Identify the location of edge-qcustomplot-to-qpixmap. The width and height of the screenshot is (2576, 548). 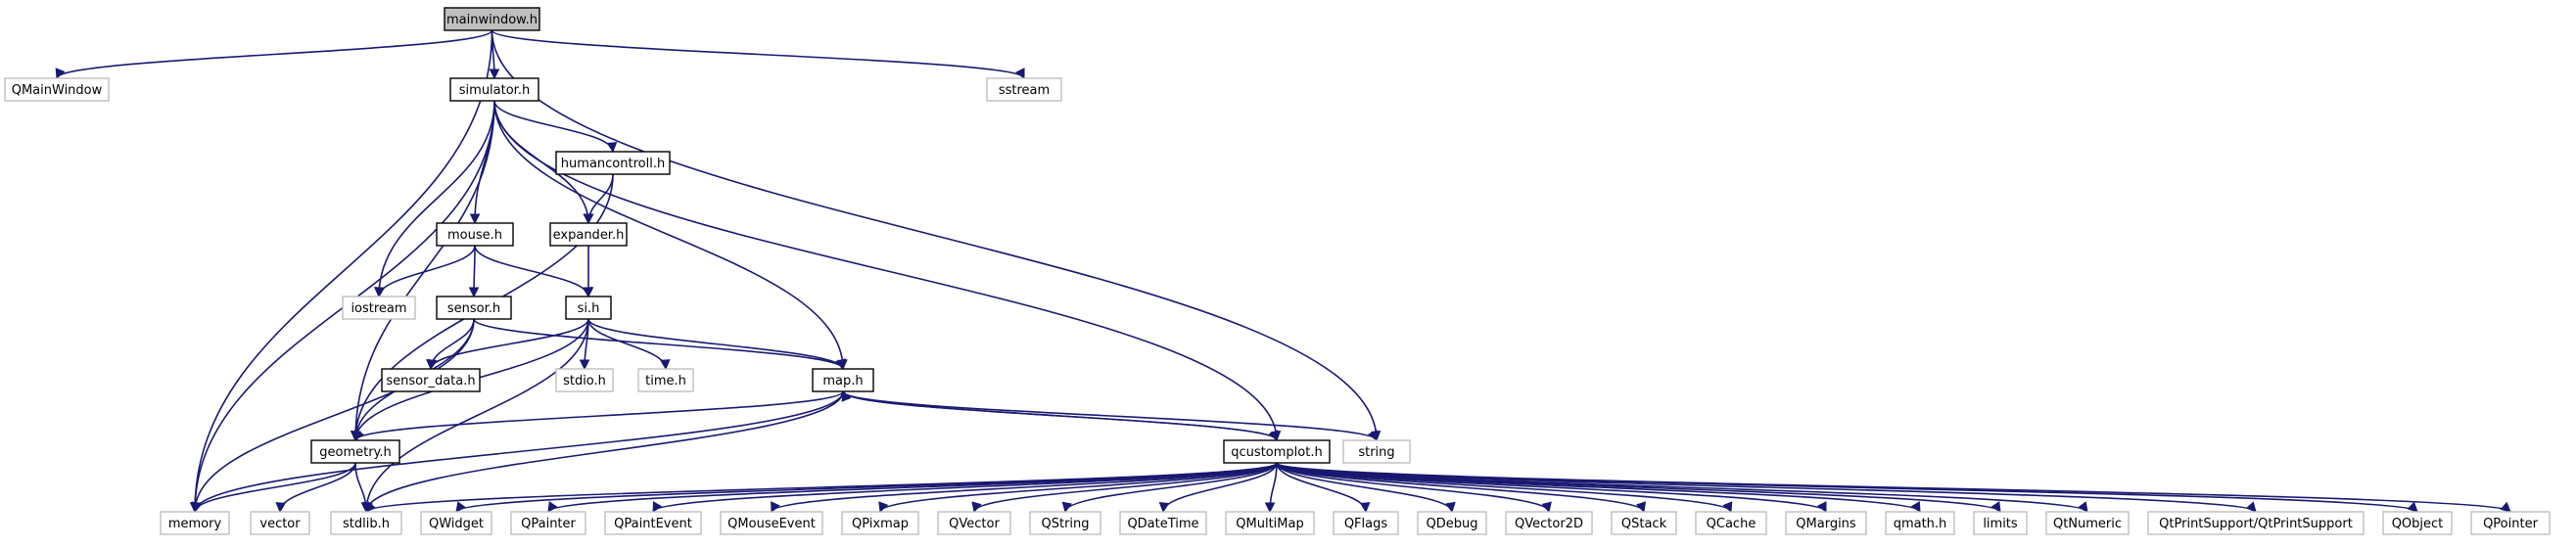
(1078, 487).